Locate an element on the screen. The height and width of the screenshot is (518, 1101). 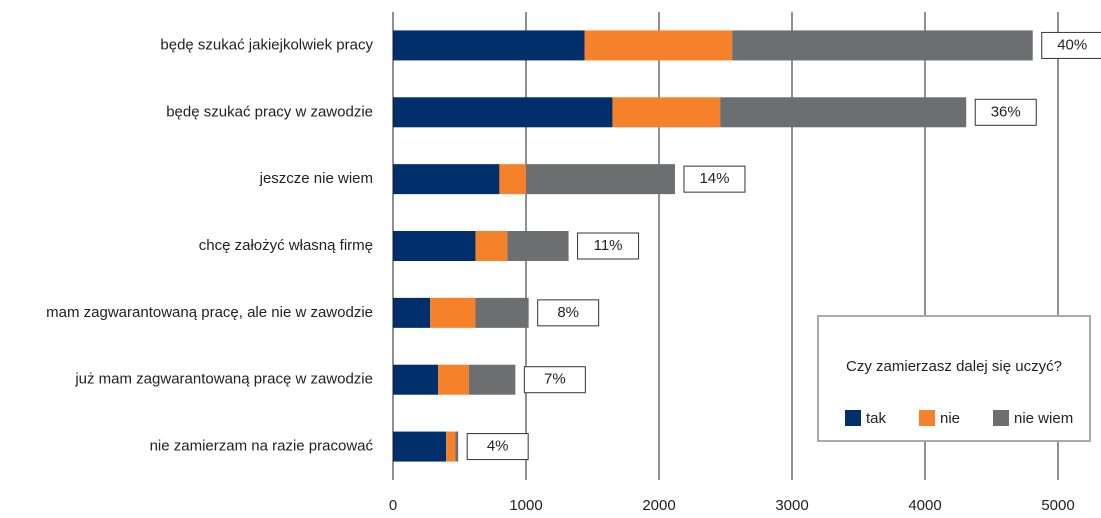
share-label: 11% is located at coordinates (608, 245).